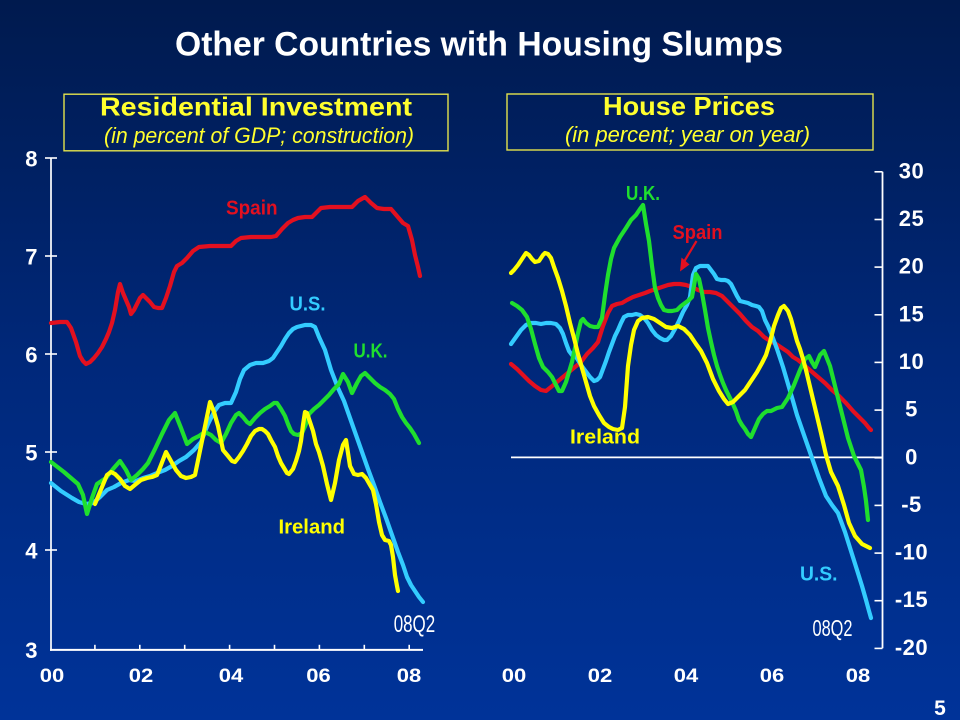 Image resolution: width=960 pixels, height=720 pixels. Describe the element at coordinates (911, 361) in the screenshot. I see `svg-text: 10` at that location.